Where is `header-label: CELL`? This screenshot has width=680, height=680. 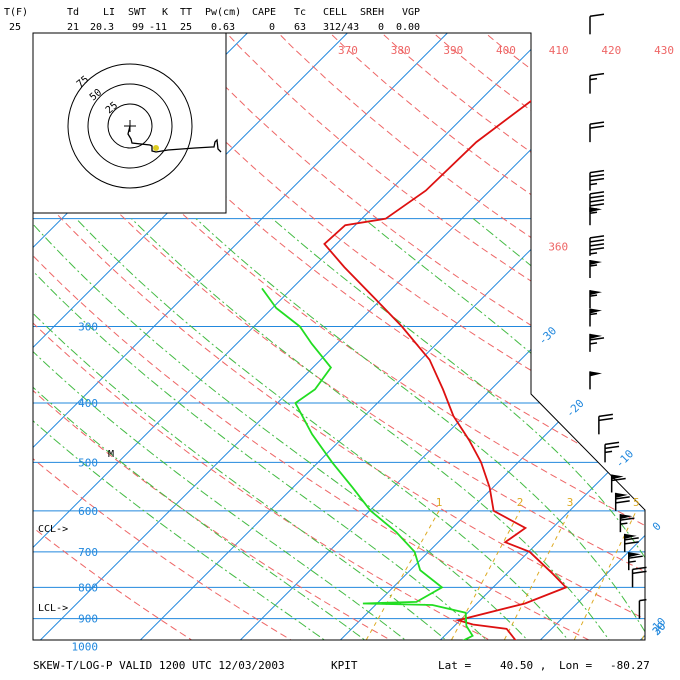
header-label: CELL is located at coordinates (335, 12).